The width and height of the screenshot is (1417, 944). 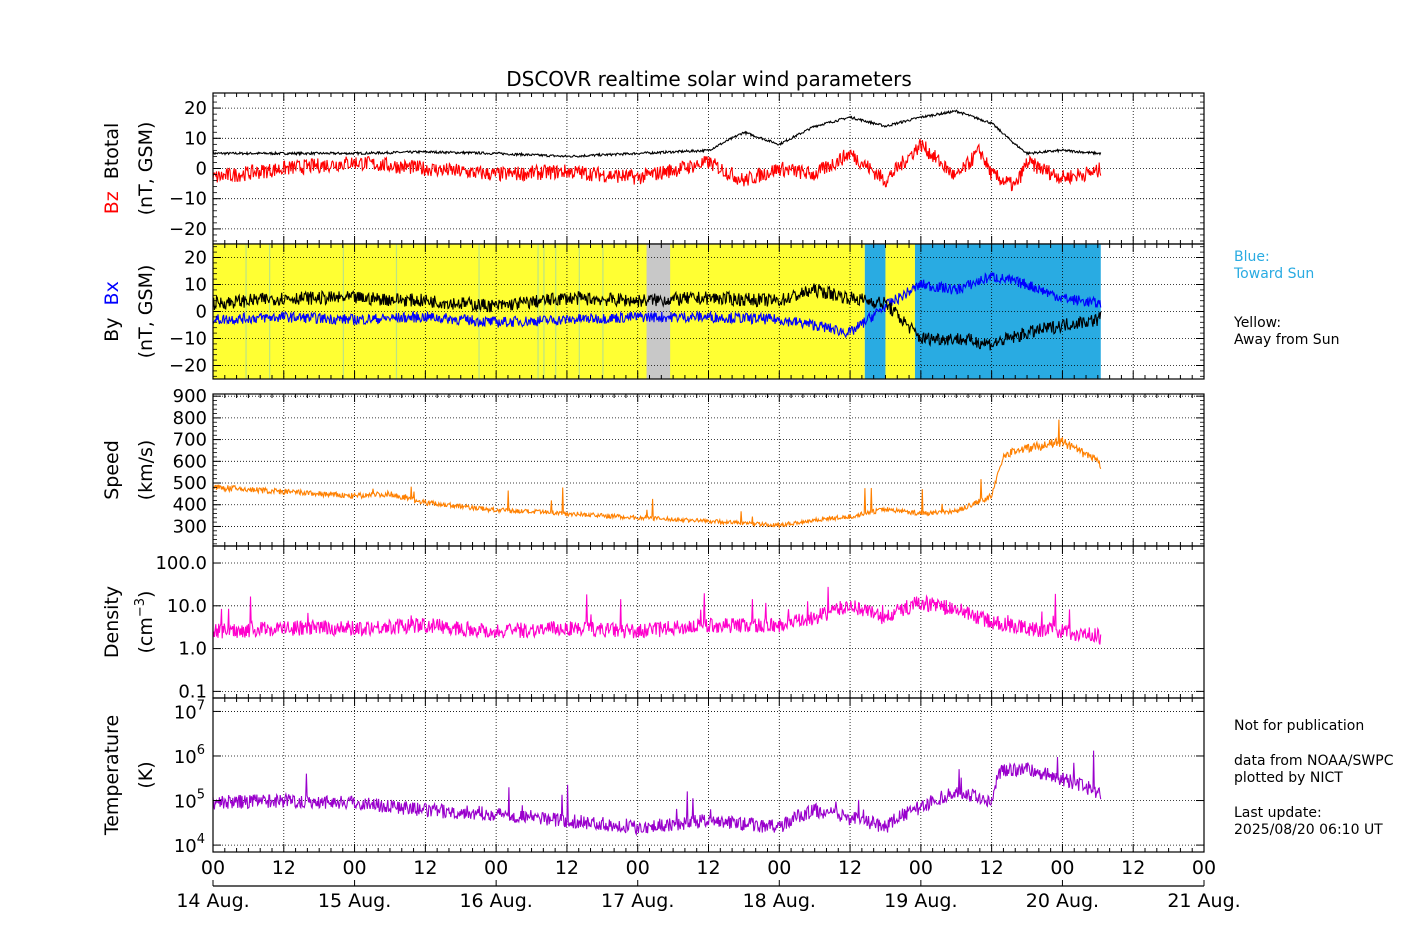 What do you see at coordinates (658, 311) in the screenshot?
I see `sector-band-gap` at bounding box center [658, 311].